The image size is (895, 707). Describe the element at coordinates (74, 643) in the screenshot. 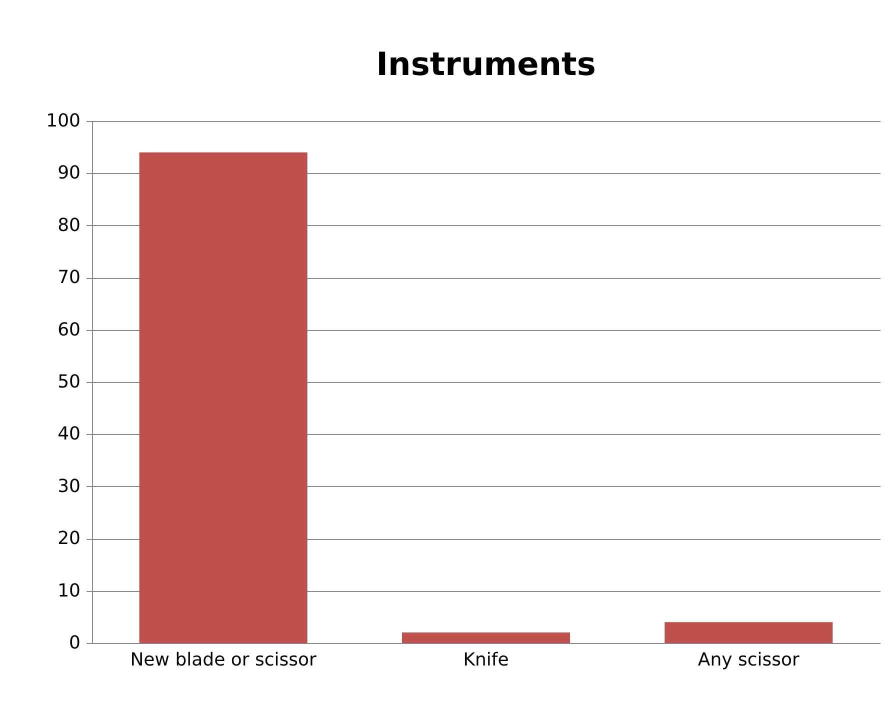

I see `y-tick-label: 0` at that location.